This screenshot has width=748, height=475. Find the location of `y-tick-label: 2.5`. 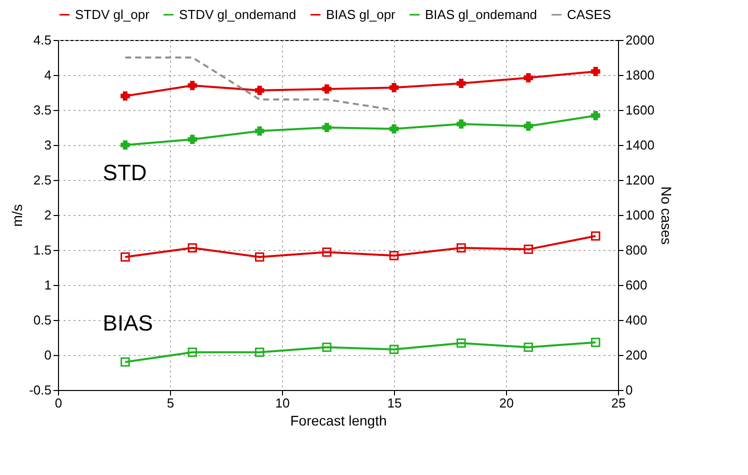

y-tick-label: 2.5 is located at coordinates (42, 180).